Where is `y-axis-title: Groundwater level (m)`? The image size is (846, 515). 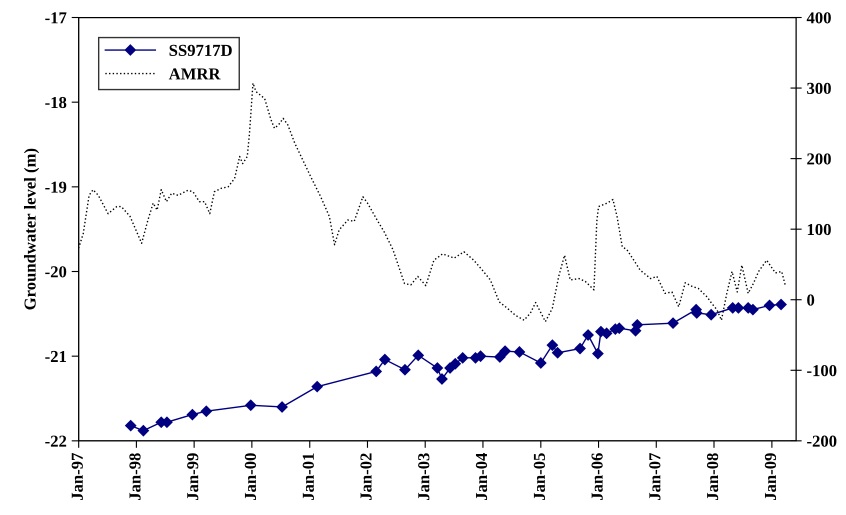
y-axis-title: Groundwater level (m) is located at coordinates (32, 229).